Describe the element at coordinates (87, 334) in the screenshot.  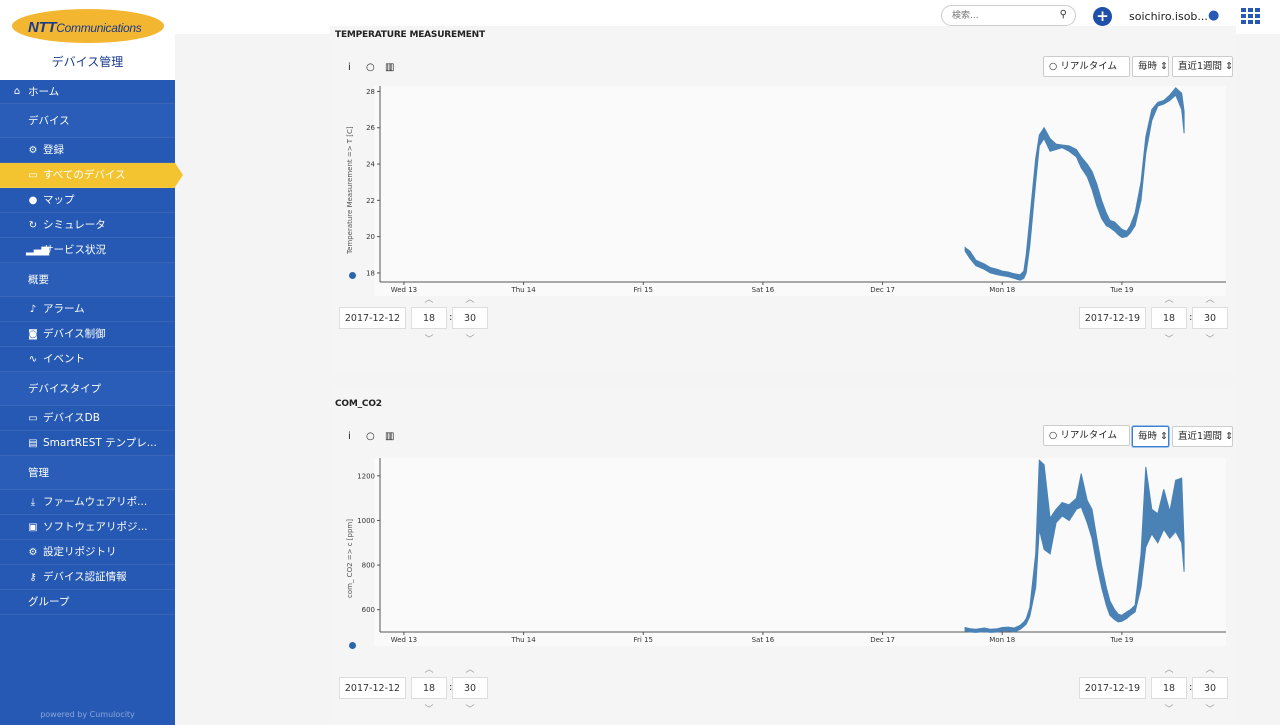
I see `sidebar-item-9: ◙ デバイス制御` at that location.